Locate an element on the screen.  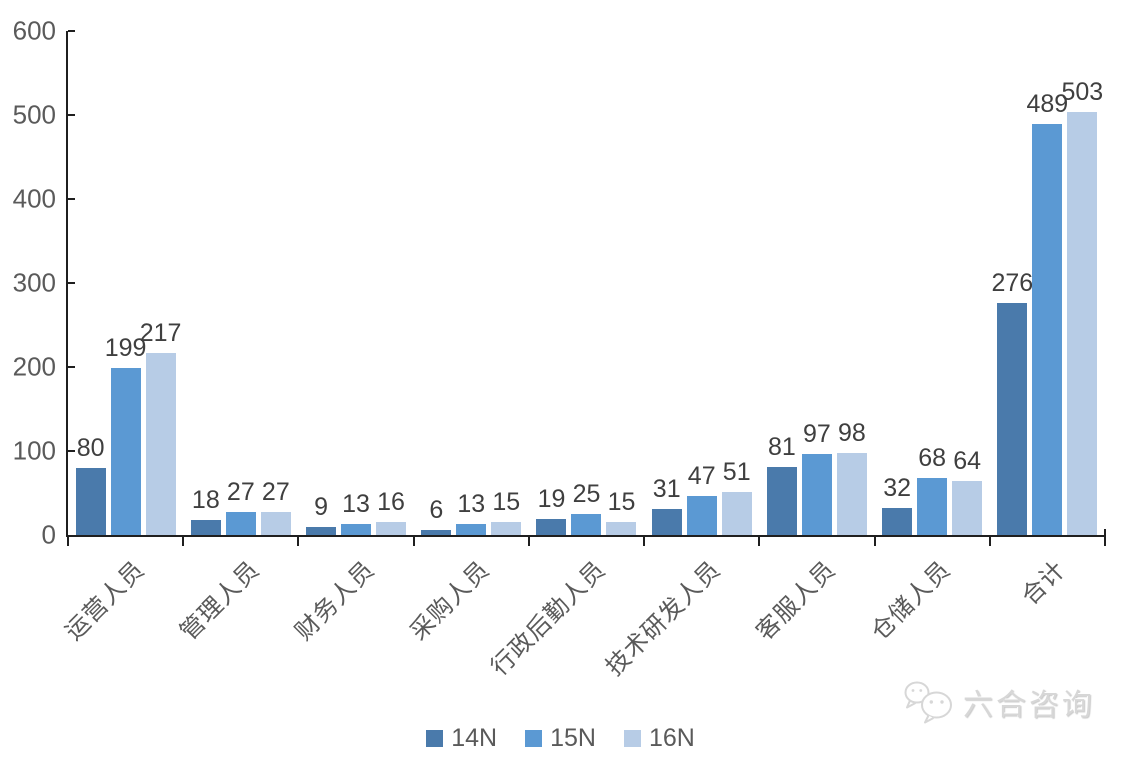
x-axis-label: 财务人员 is located at coordinates (335, 600).